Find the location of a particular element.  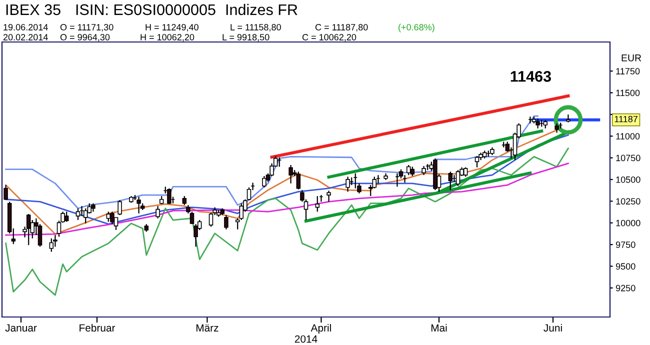

chart-title: IBEX 35 is located at coordinates (33, 10).